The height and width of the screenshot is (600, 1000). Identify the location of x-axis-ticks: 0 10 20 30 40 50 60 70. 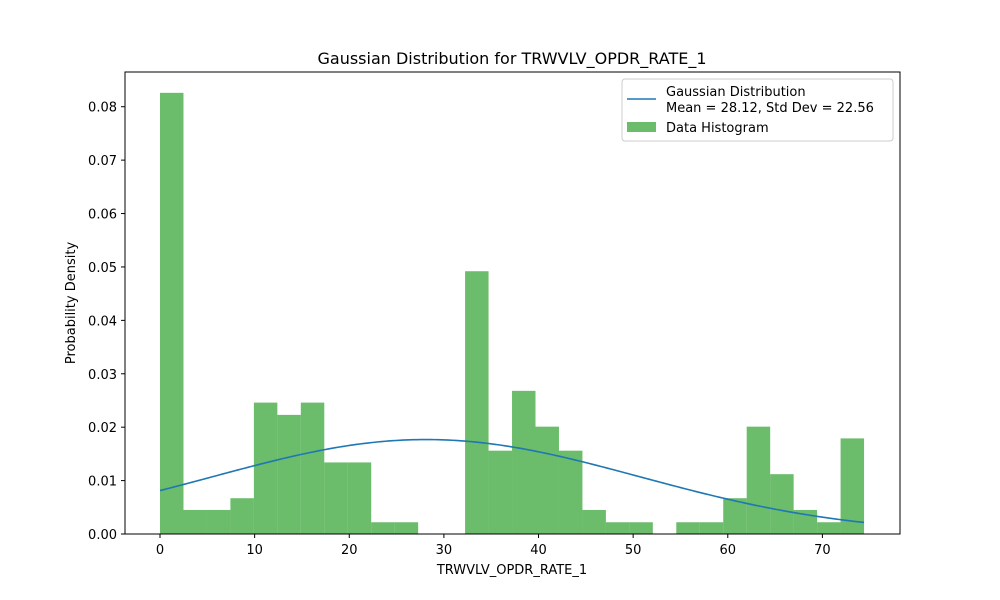
(493, 546).